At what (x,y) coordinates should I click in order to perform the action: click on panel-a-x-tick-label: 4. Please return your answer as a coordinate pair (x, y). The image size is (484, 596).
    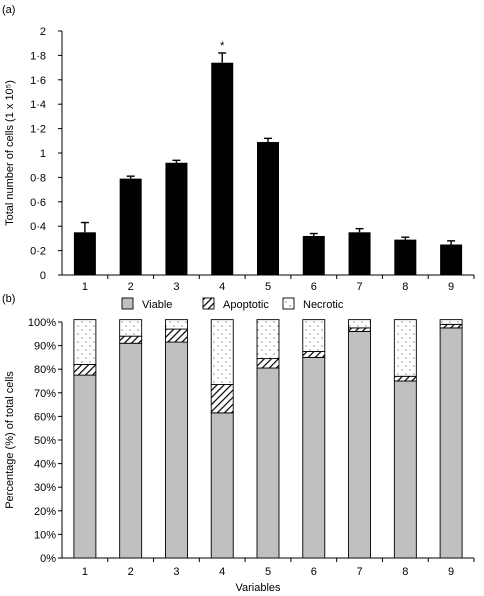
    Looking at the image, I should click on (222, 287).